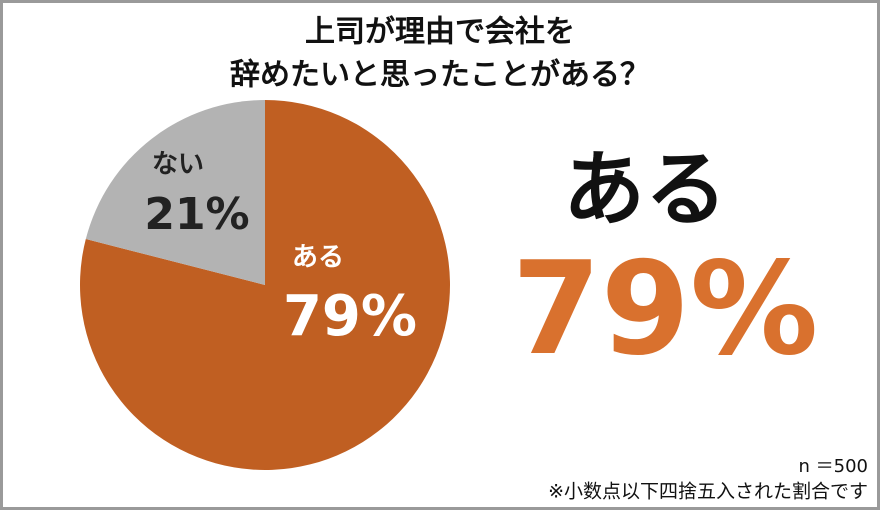  I want to click on pie-slice, so click(175, 192).